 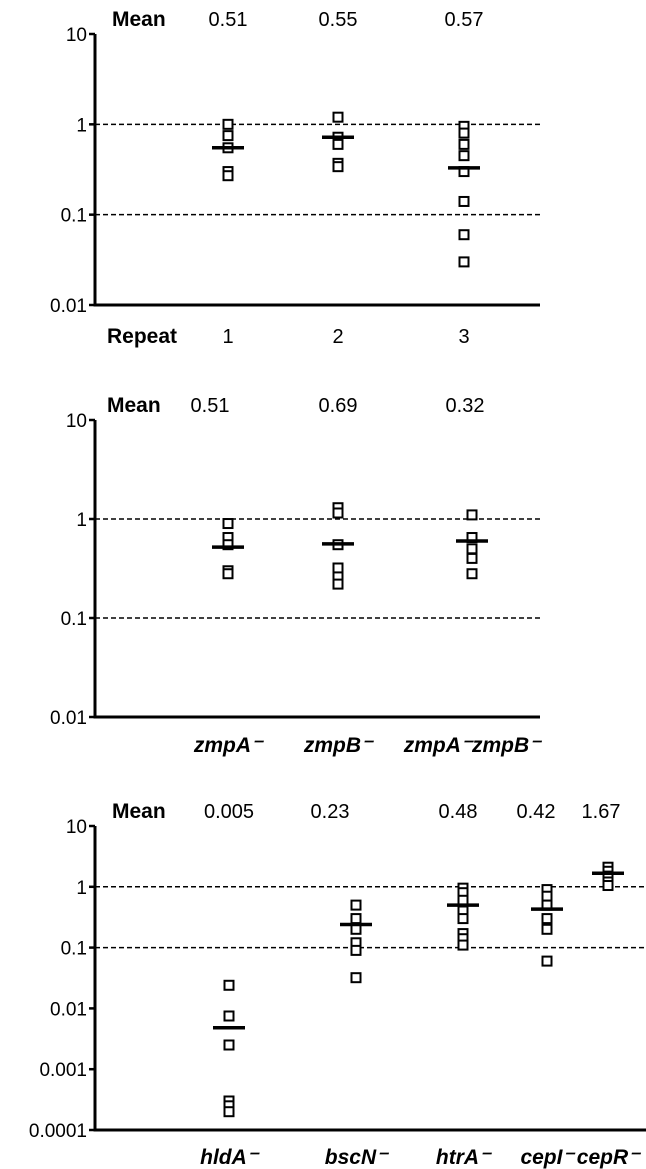 What do you see at coordinates (338, 745) in the screenshot?
I see `category-label: zmpB⁻` at bounding box center [338, 745].